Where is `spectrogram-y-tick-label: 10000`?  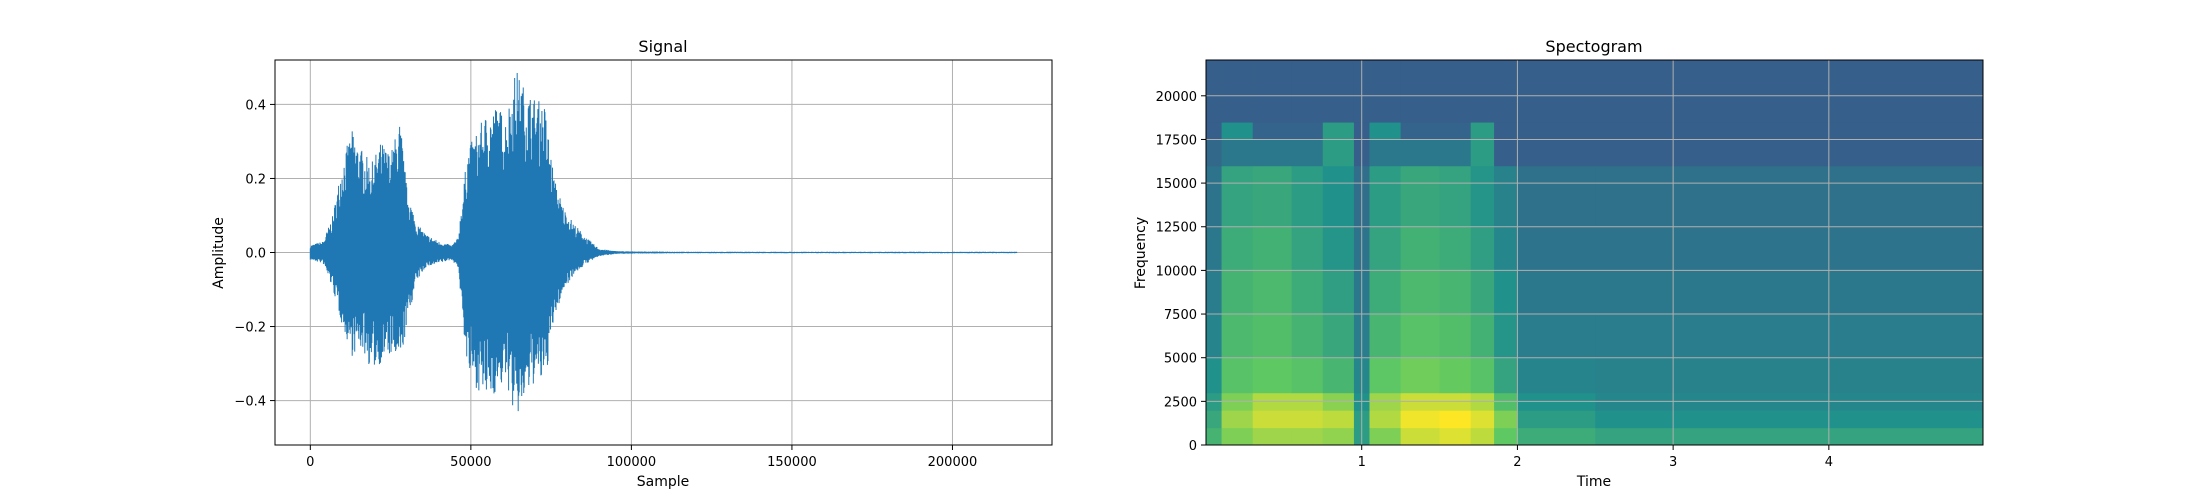
spectrogram-y-tick-label: 10000 is located at coordinates (1176, 271).